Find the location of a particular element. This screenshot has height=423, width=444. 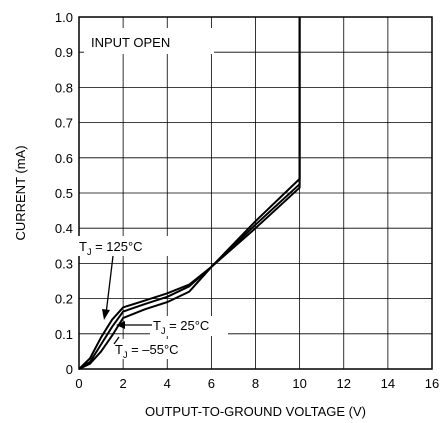

x-tick-label: 8 is located at coordinates (255, 383).